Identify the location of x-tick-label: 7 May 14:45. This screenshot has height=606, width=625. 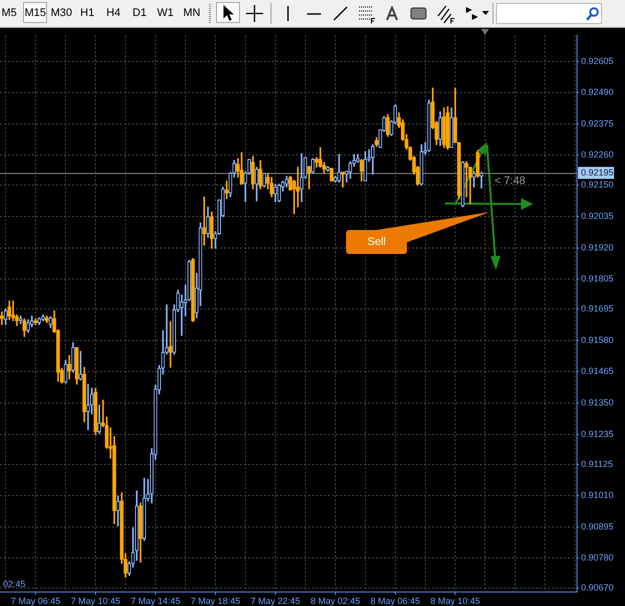
(155, 601).